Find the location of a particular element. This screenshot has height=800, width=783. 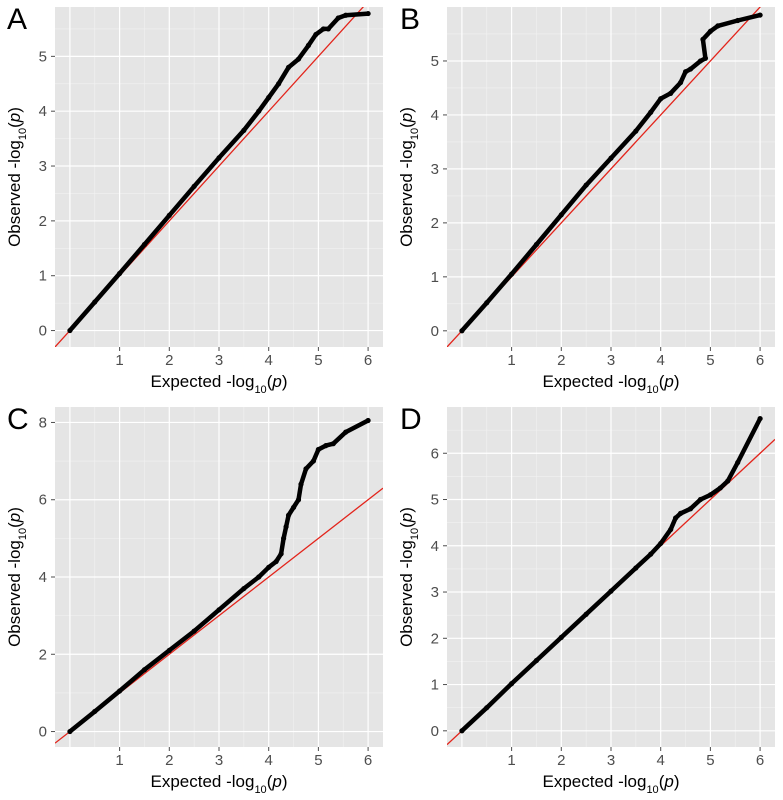

panel-label: B is located at coordinates (410, 19).